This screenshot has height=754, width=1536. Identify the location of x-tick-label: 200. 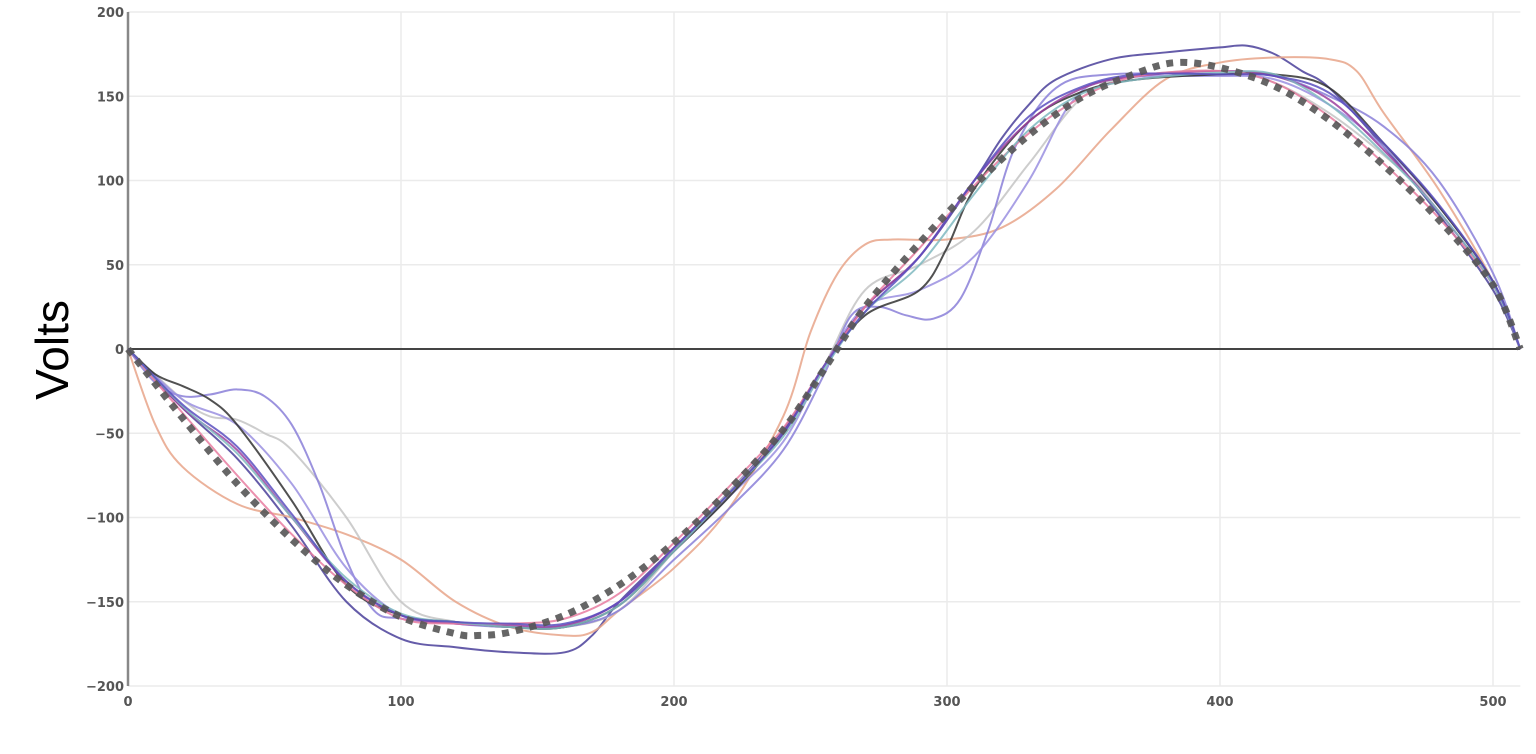
(673, 702).